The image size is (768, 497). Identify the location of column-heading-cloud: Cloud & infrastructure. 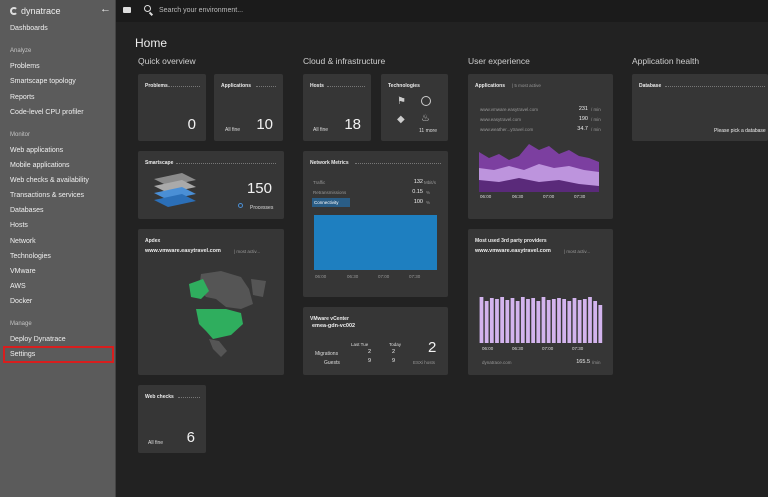
(344, 61).